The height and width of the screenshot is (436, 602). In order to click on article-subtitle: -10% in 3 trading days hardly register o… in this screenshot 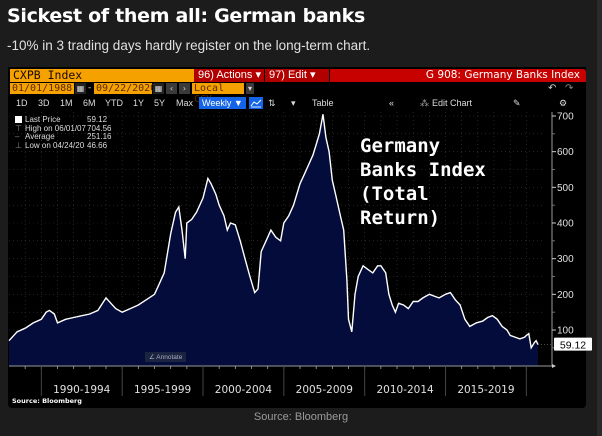, I will do `click(189, 45)`.